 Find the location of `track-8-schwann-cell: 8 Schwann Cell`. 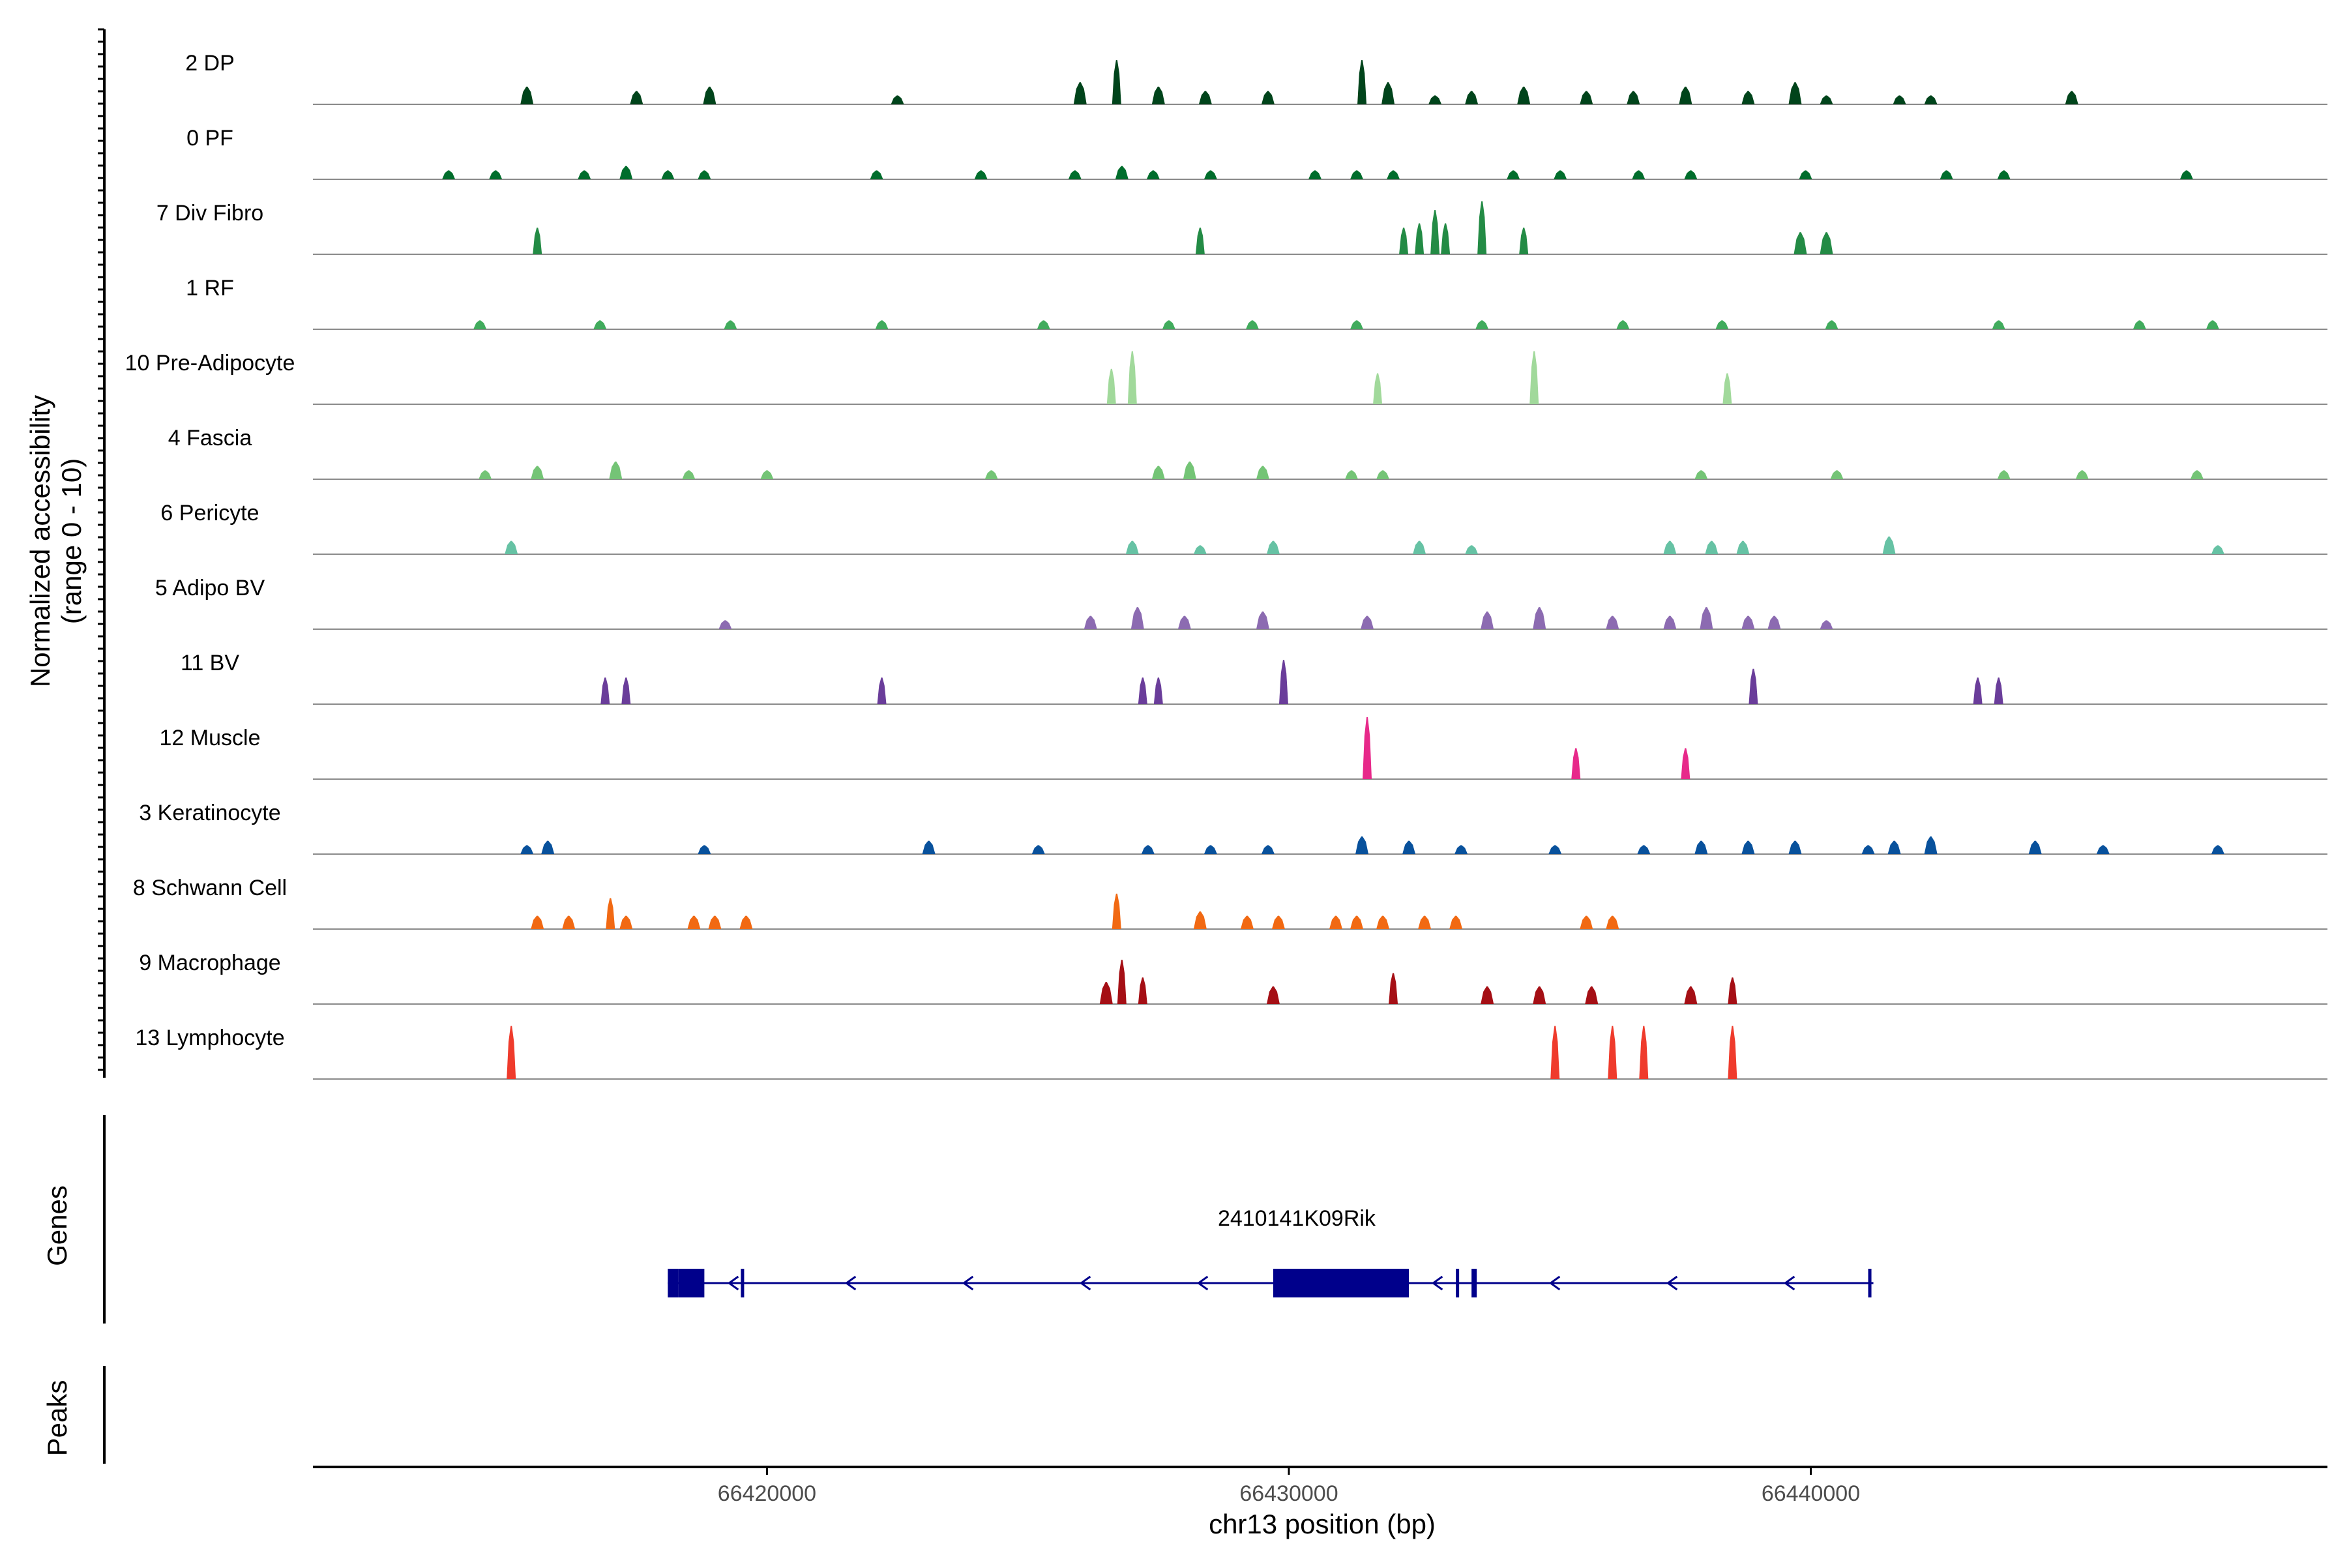

track-8-schwann-cell: 8 Schwann Cell is located at coordinates (1230, 903).